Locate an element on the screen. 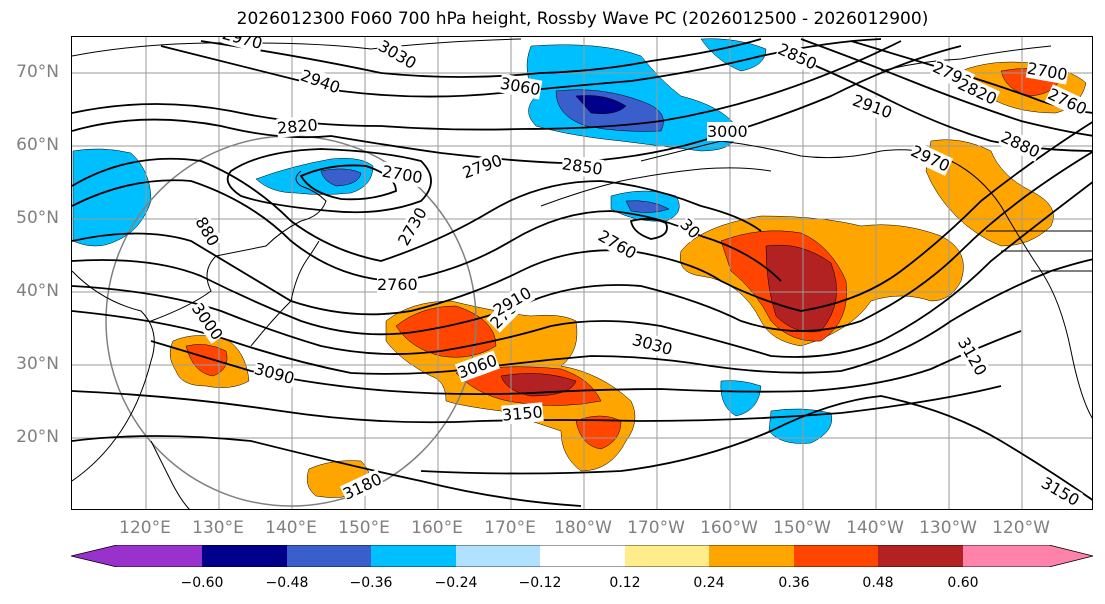 The height and width of the screenshot is (604, 1105). colorbar-tick: 0.60 is located at coordinates (963, 583).